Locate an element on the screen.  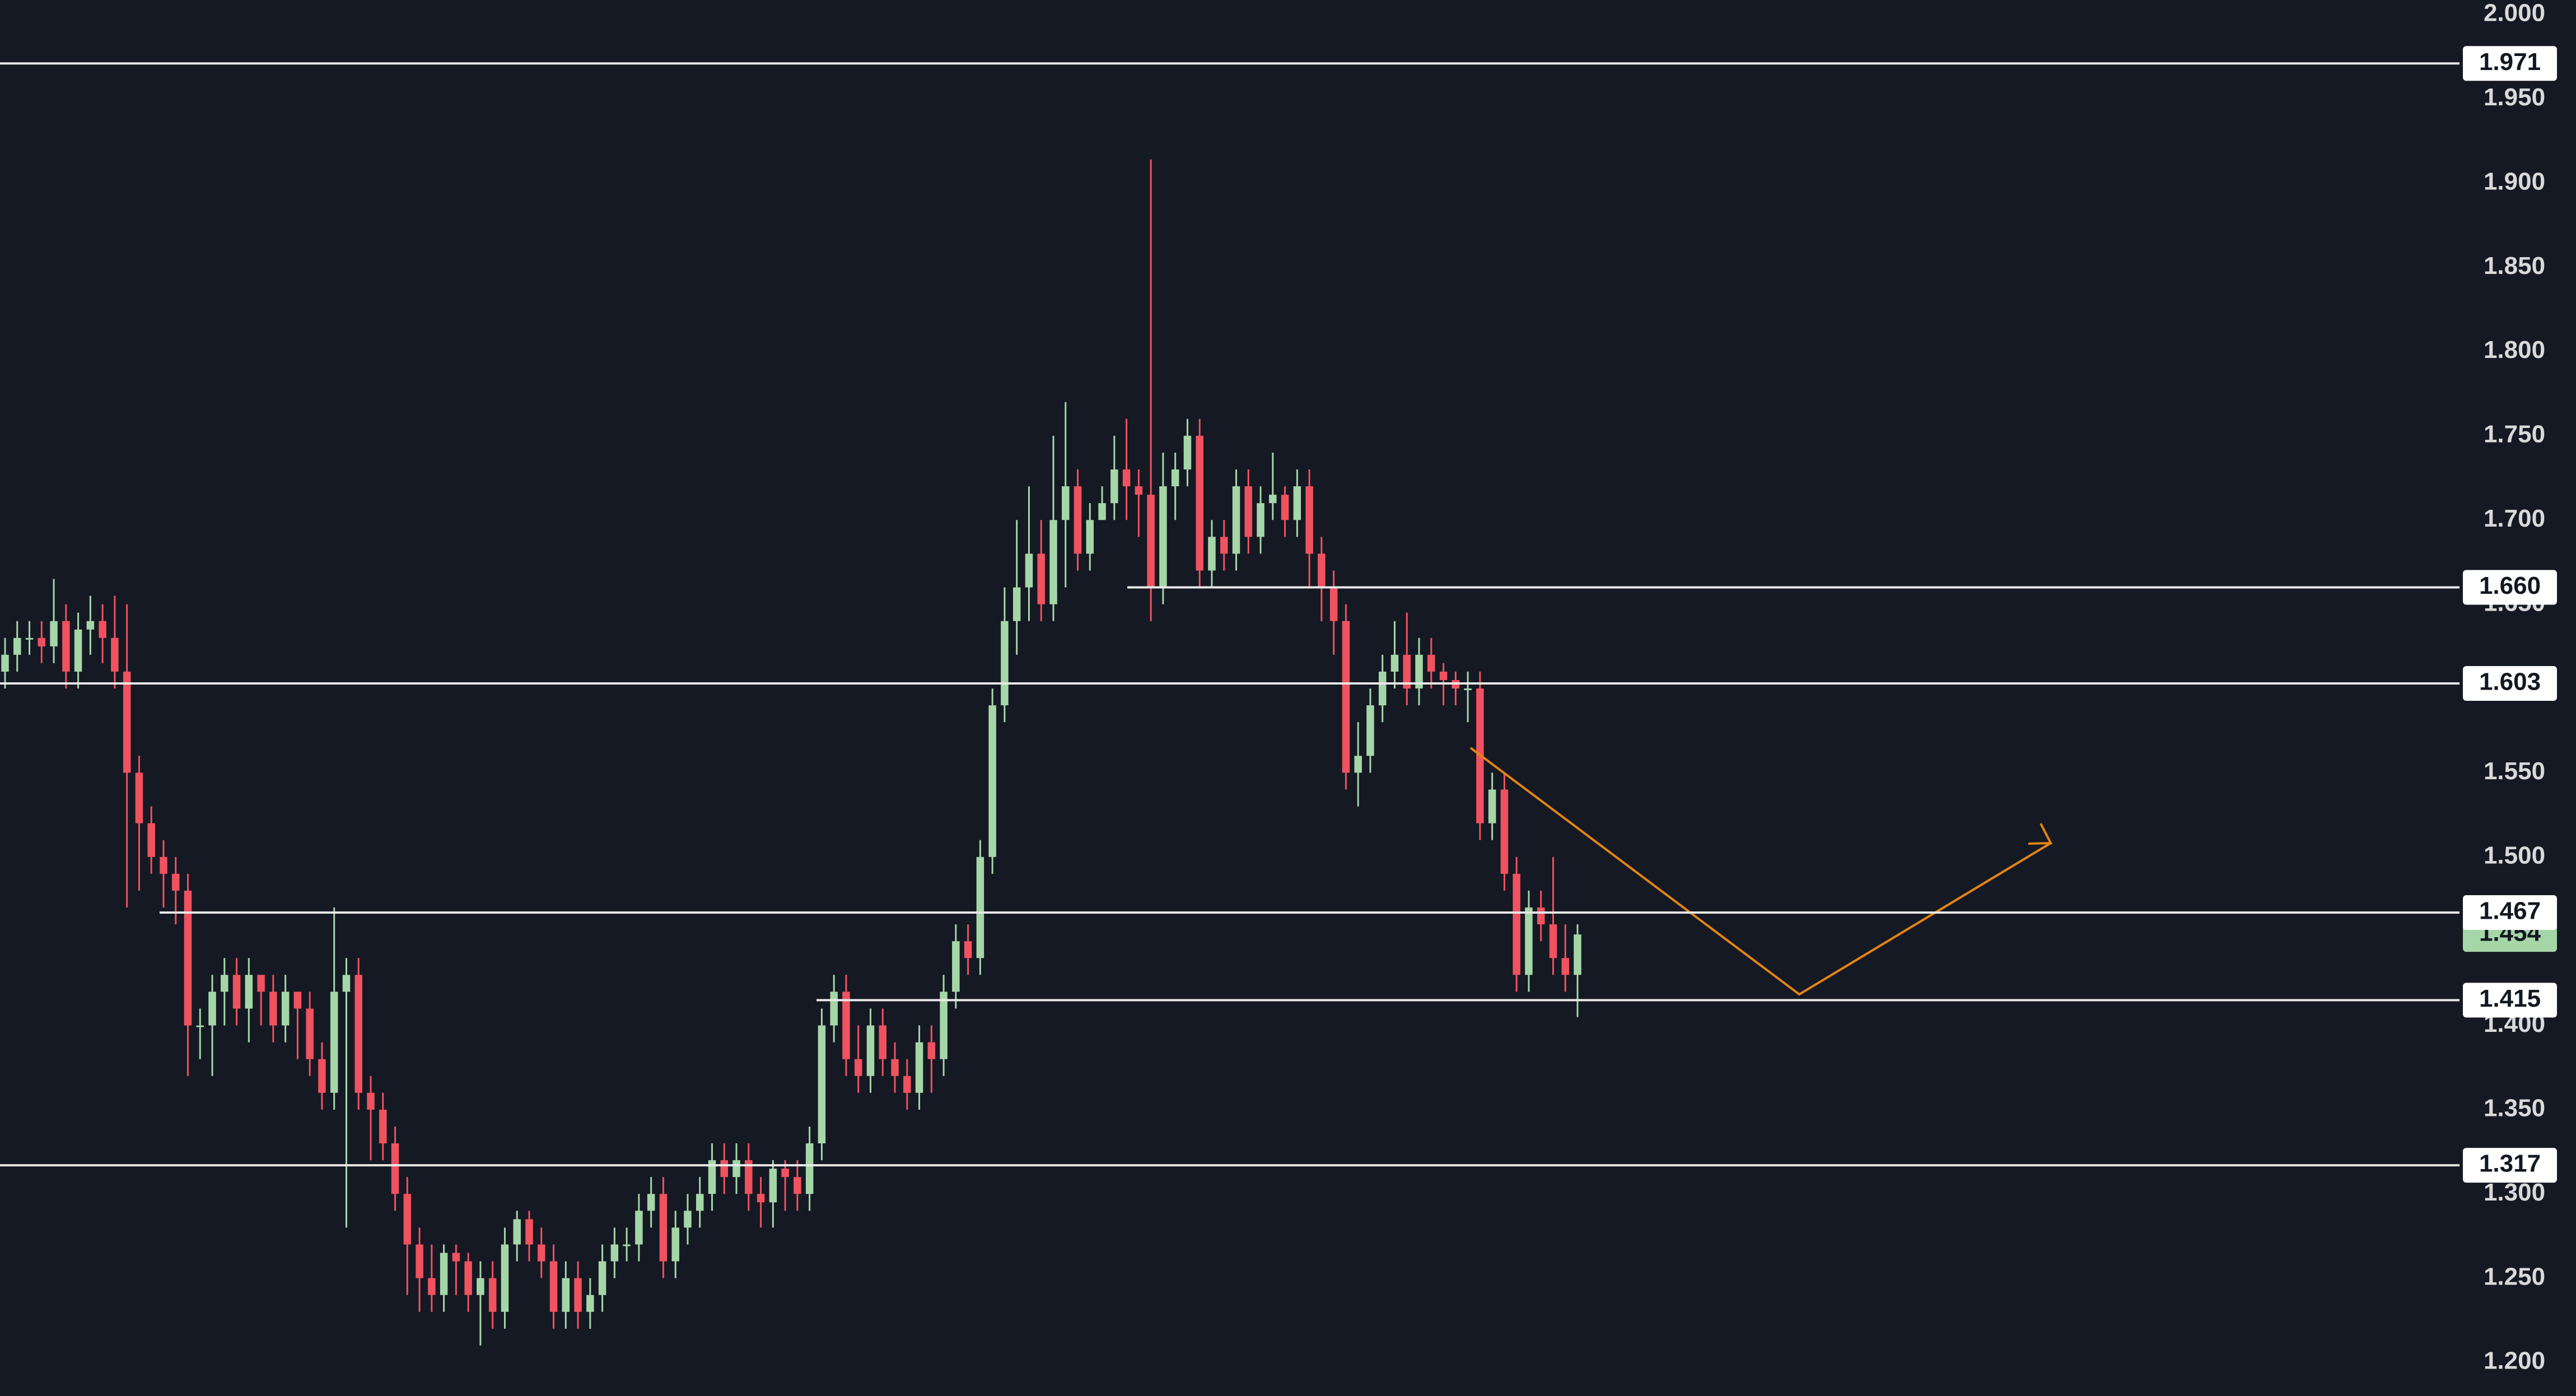
y-tick-label: 1.950 is located at coordinates (2515, 97).